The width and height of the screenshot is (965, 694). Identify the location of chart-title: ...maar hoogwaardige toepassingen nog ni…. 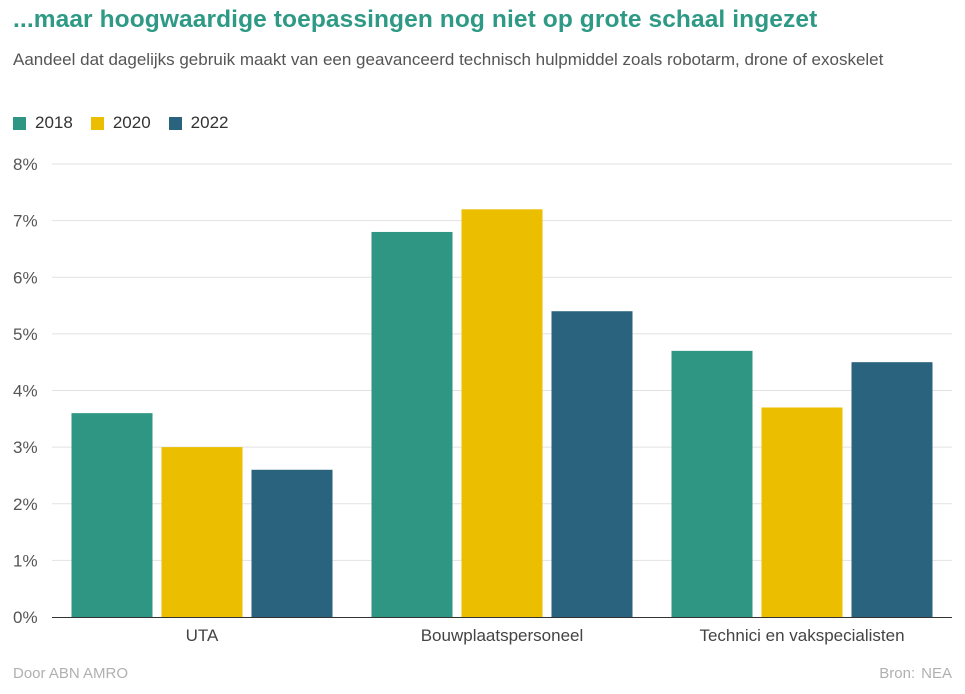
(415, 19).